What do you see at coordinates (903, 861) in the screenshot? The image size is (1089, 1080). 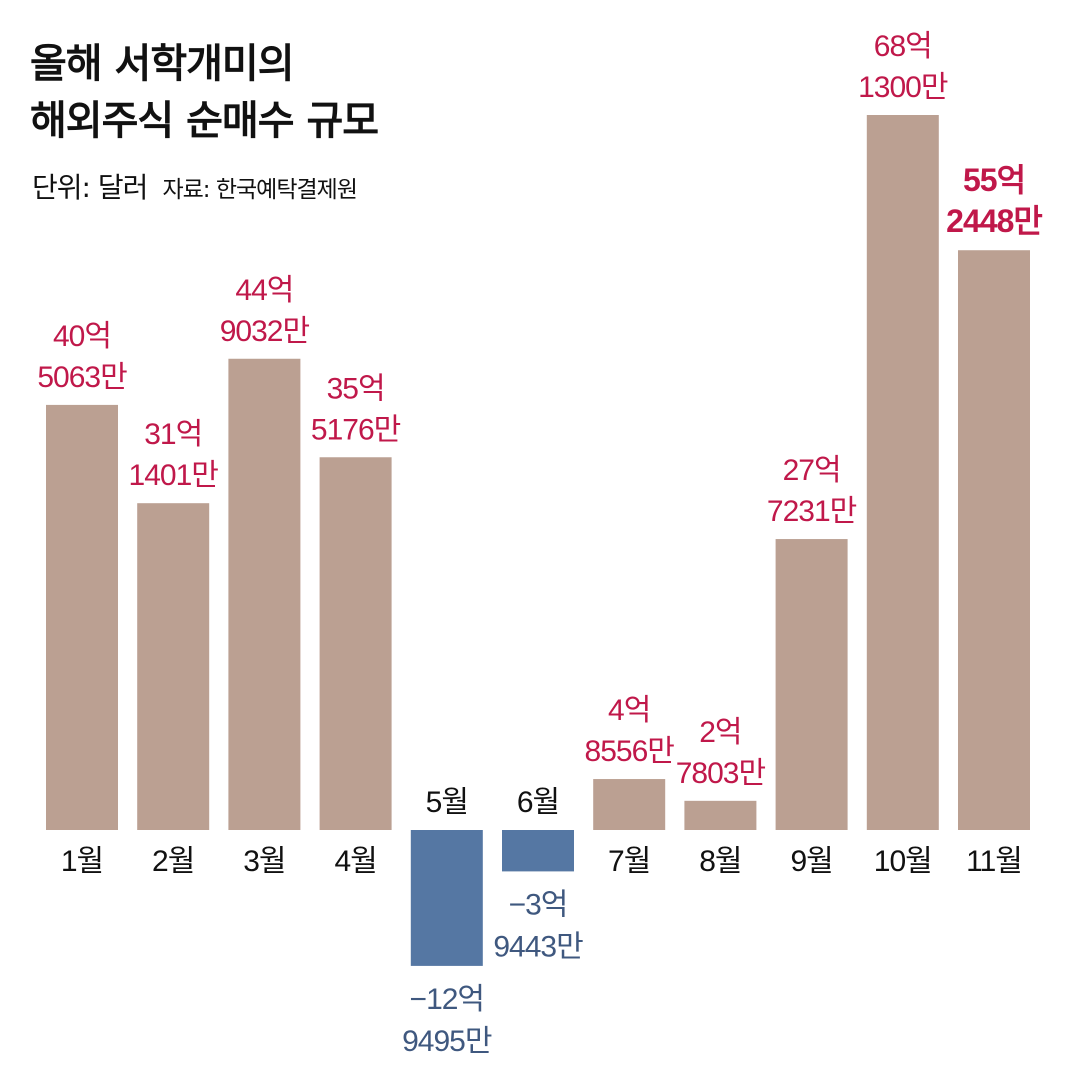 I see `month-label-10: 10월` at bounding box center [903, 861].